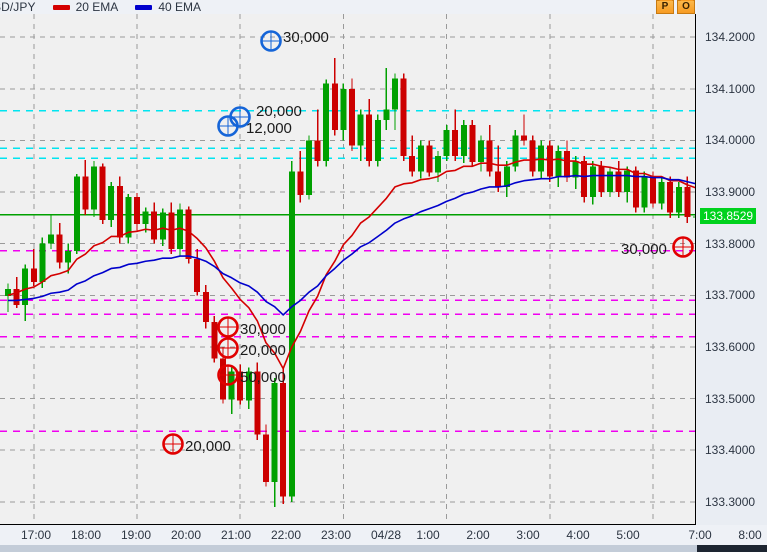  I want to click on price-axis-tick: 134.2000, so click(730, 37).